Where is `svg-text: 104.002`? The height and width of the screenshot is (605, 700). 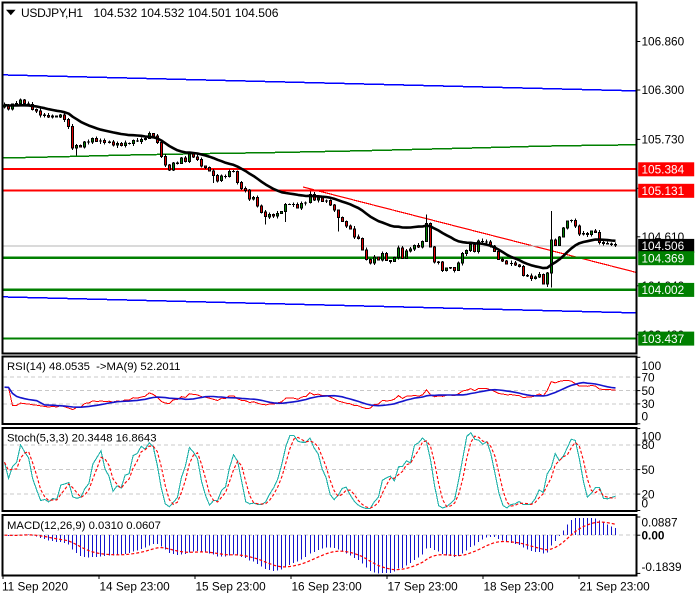
svg-text: 104.002 is located at coordinates (663, 290).